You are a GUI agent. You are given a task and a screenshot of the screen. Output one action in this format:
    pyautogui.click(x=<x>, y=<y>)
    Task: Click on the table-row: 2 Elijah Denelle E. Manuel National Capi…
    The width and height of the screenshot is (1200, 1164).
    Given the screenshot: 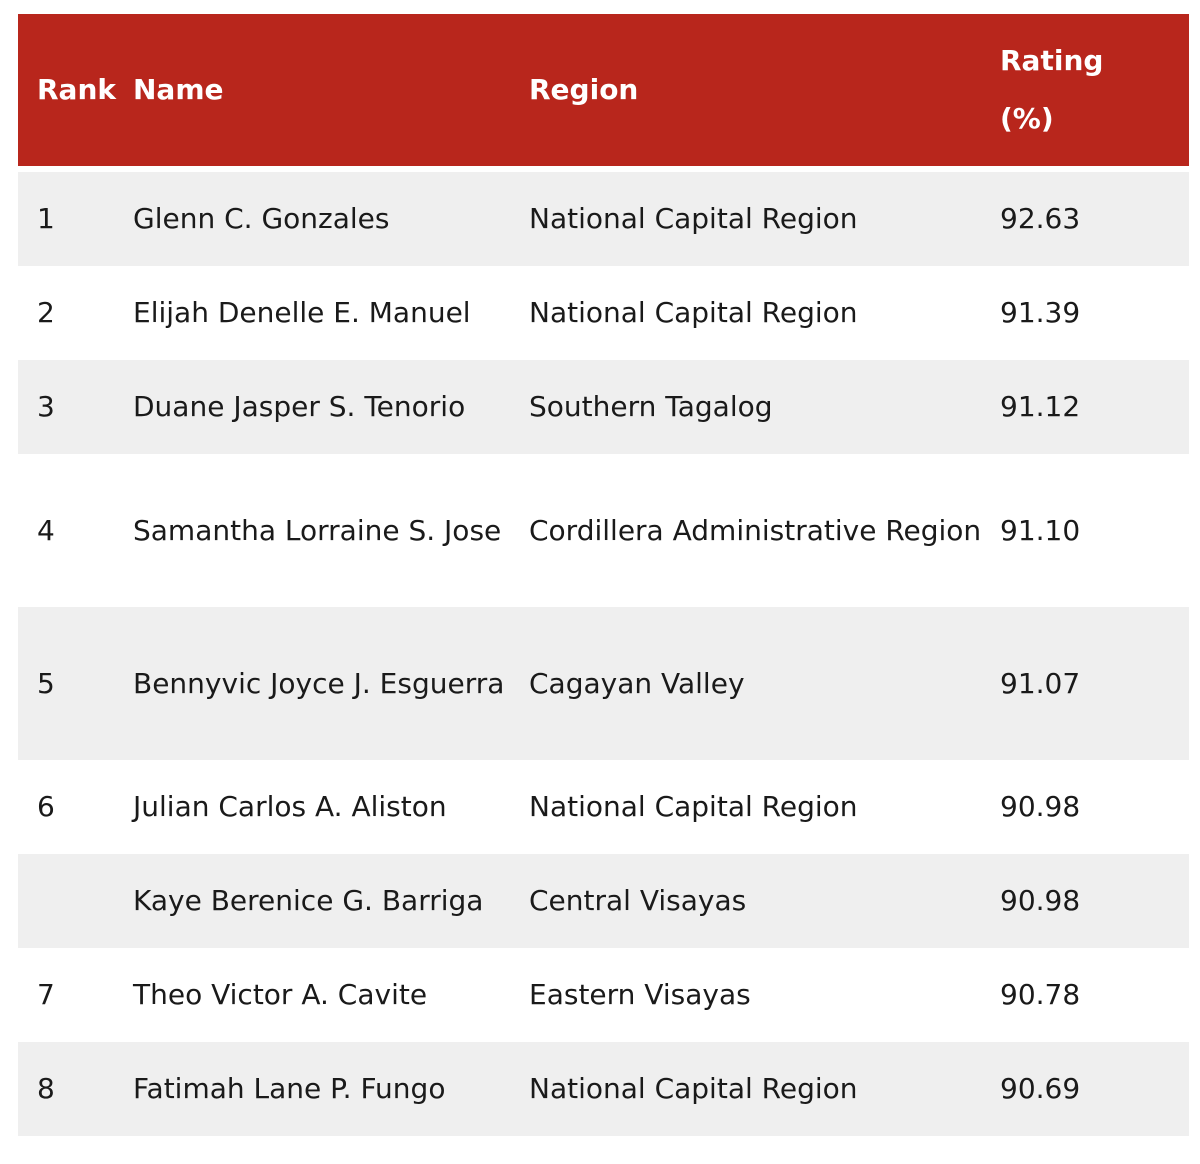 What is the action you would take?
    pyautogui.click(x=603, y=313)
    